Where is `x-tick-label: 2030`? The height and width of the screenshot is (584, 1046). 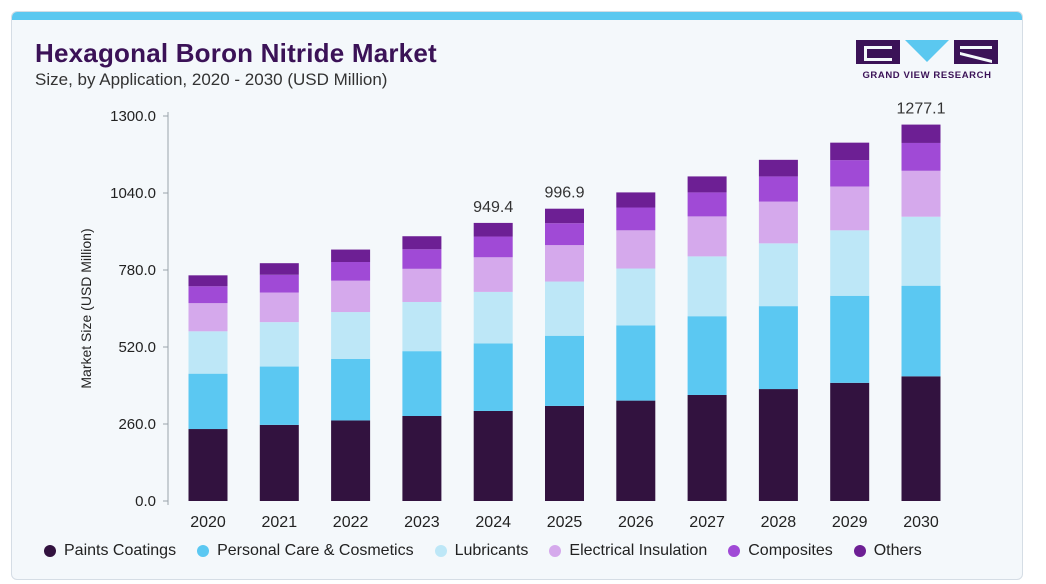 x-tick-label: 2030 is located at coordinates (921, 522).